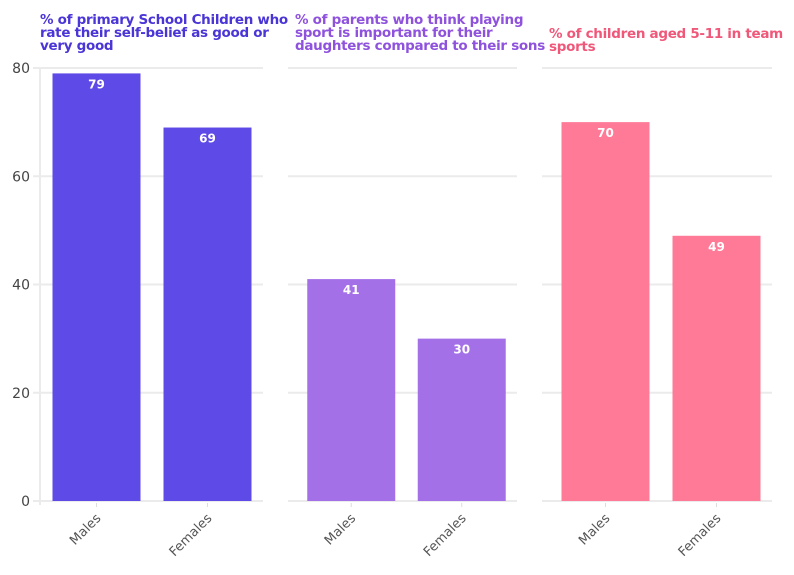 The height and width of the screenshot is (575, 794). I want to click on panel-title-line: daughters compared to their sons, so click(420, 46).